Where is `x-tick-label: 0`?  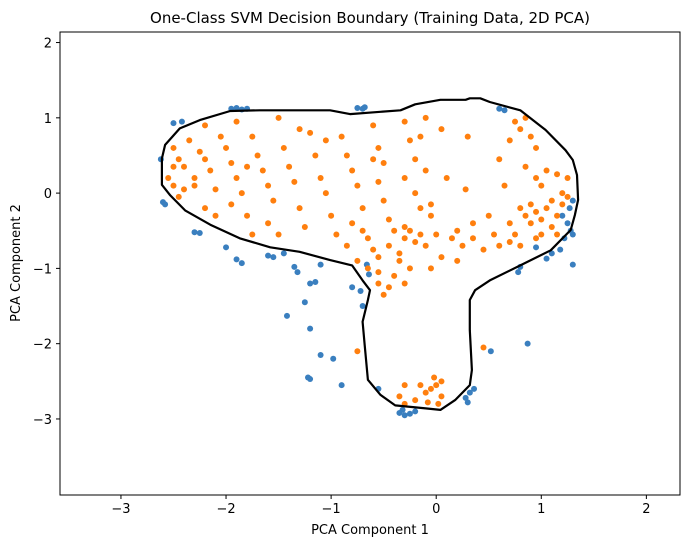 x-tick-label: 0 is located at coordinates (436, 509).